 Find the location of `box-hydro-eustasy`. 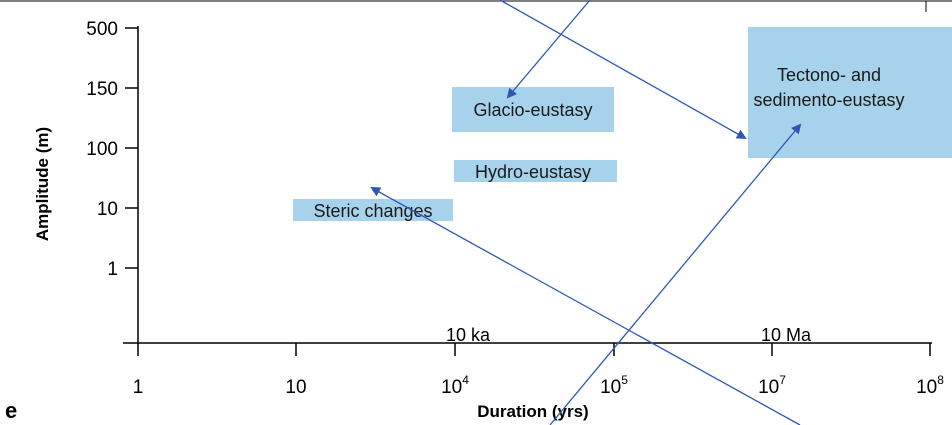

box-hydro-eustasy is located at coordinates (535, 171).